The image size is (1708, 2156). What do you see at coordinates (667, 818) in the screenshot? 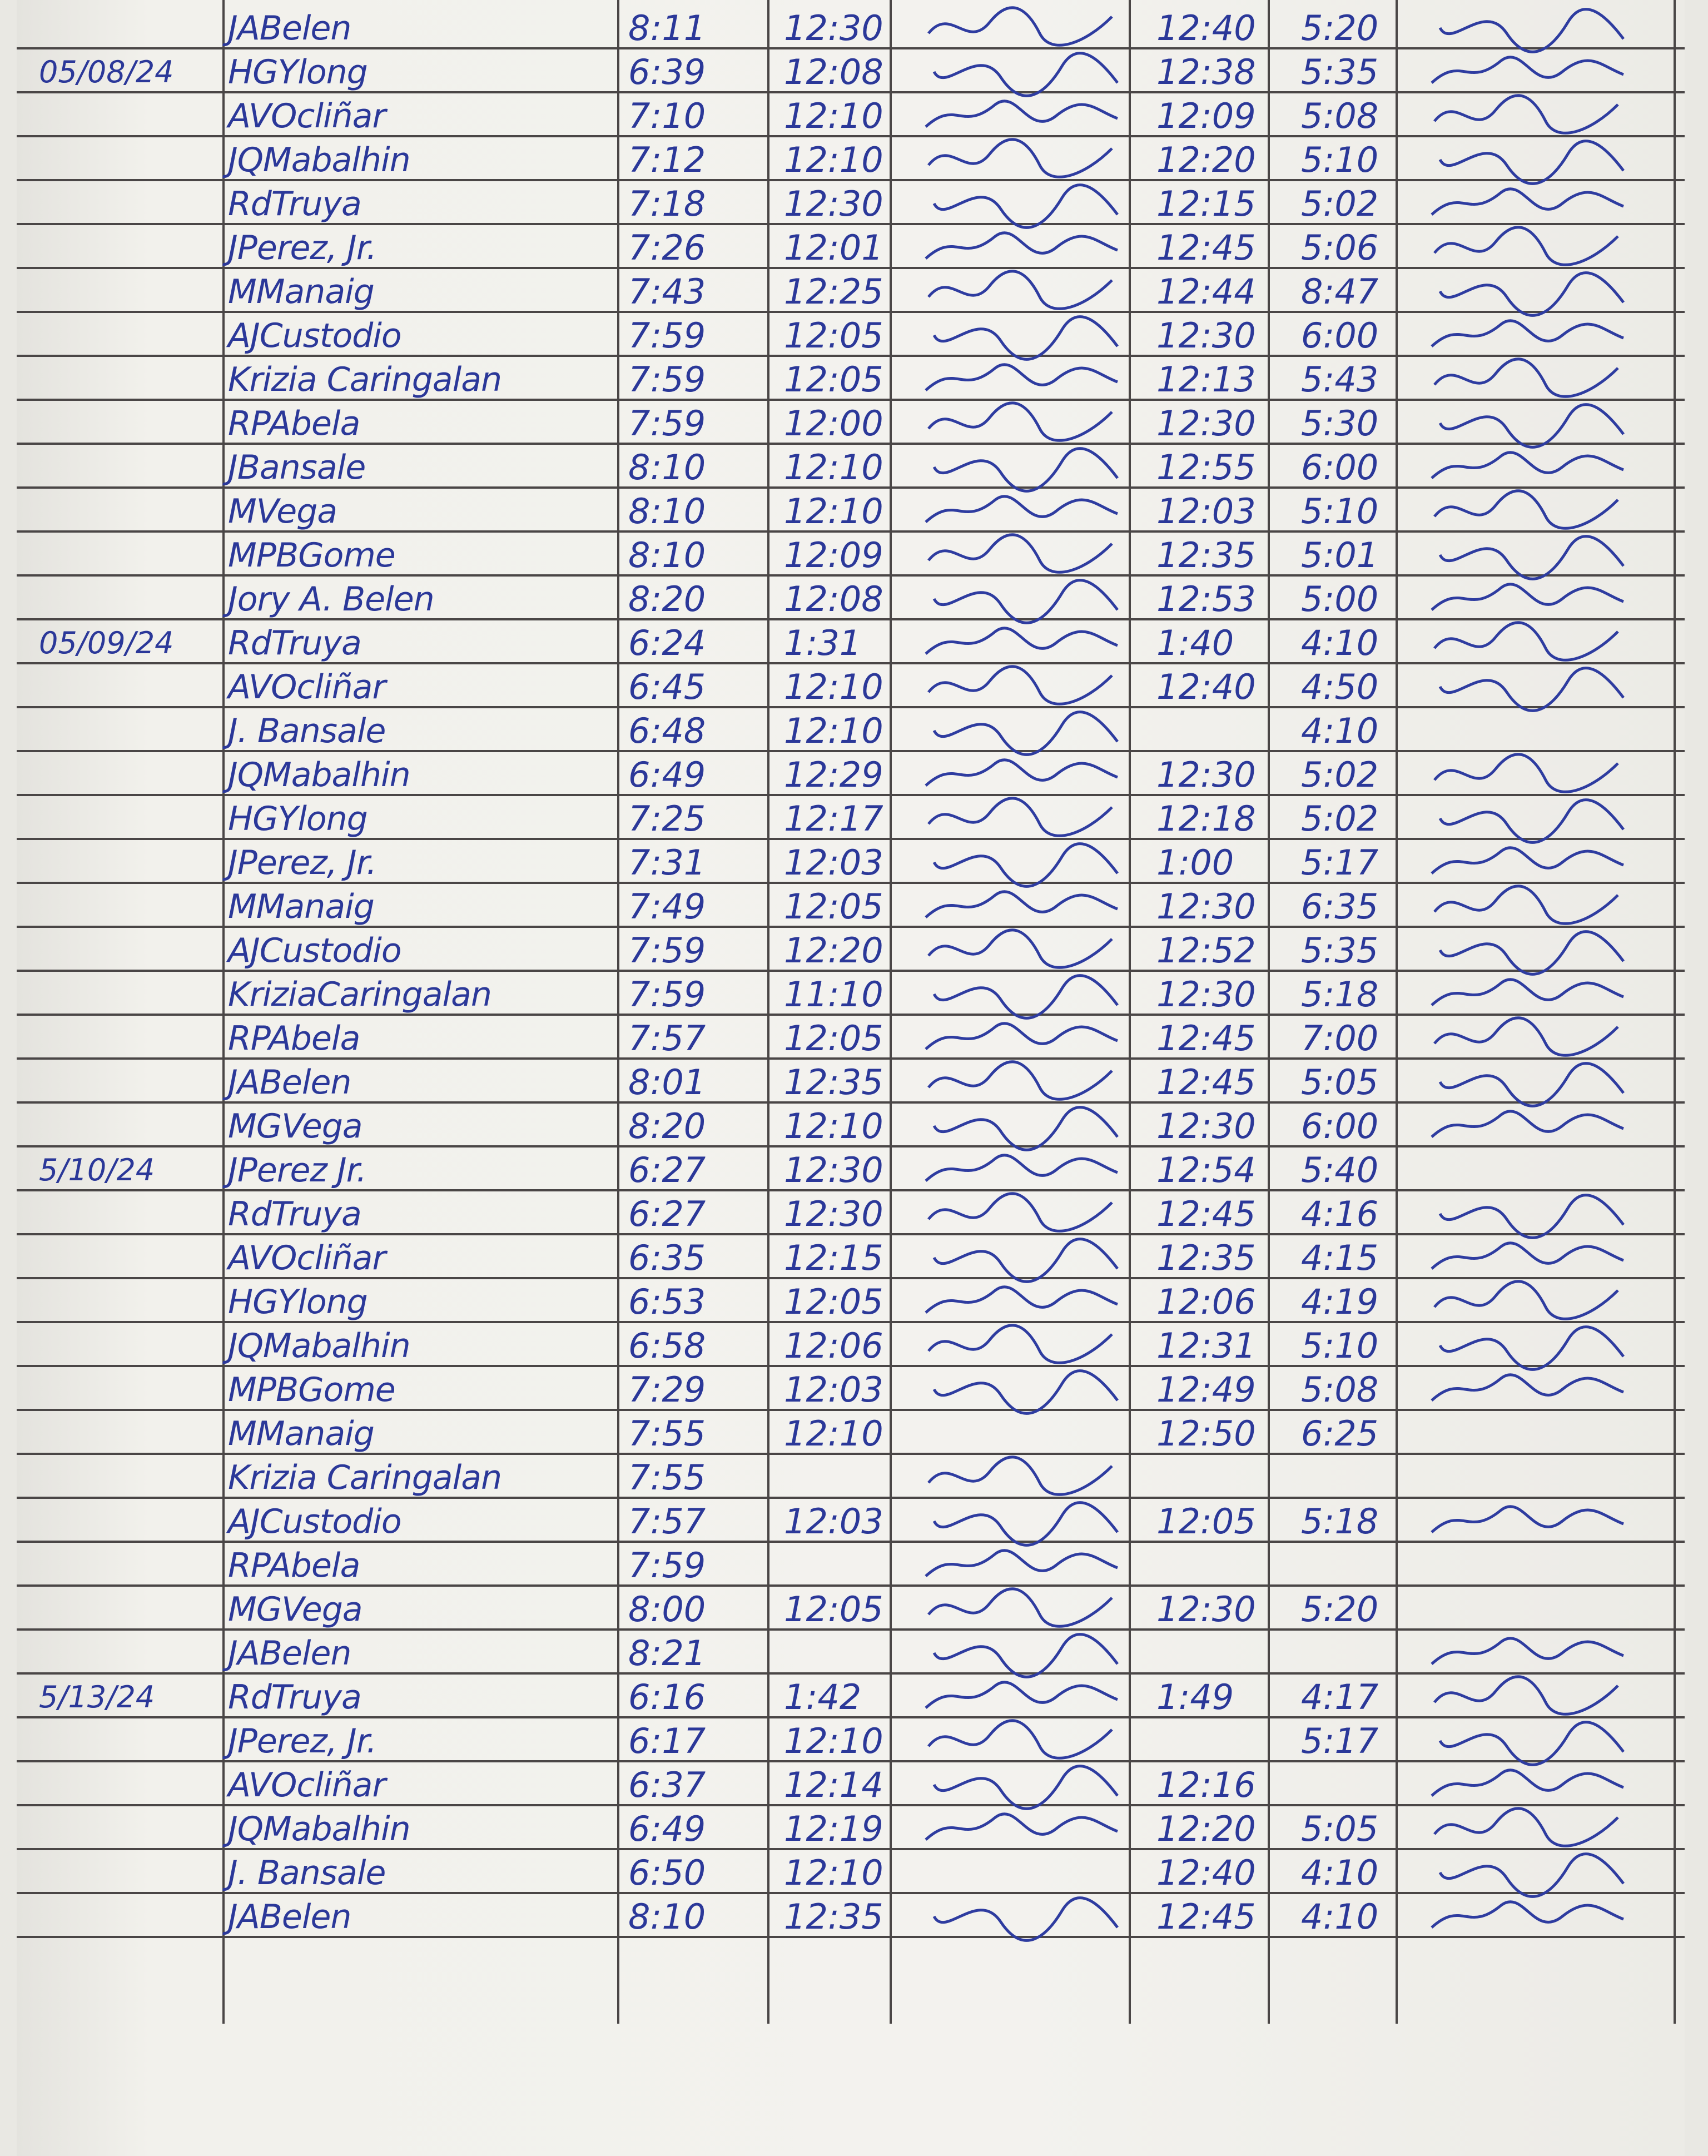
I see `am-in-time: 7:25` at bounding box center [667, 818].